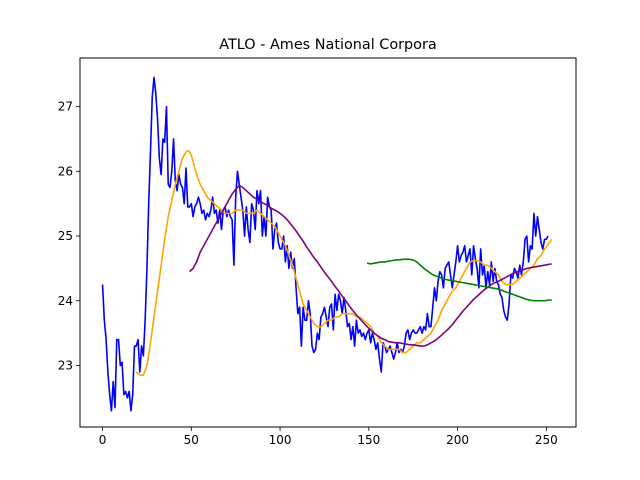 This screenshot has width=640, height=480. I want to click on x-tick-label: 100, so click(280, 440).